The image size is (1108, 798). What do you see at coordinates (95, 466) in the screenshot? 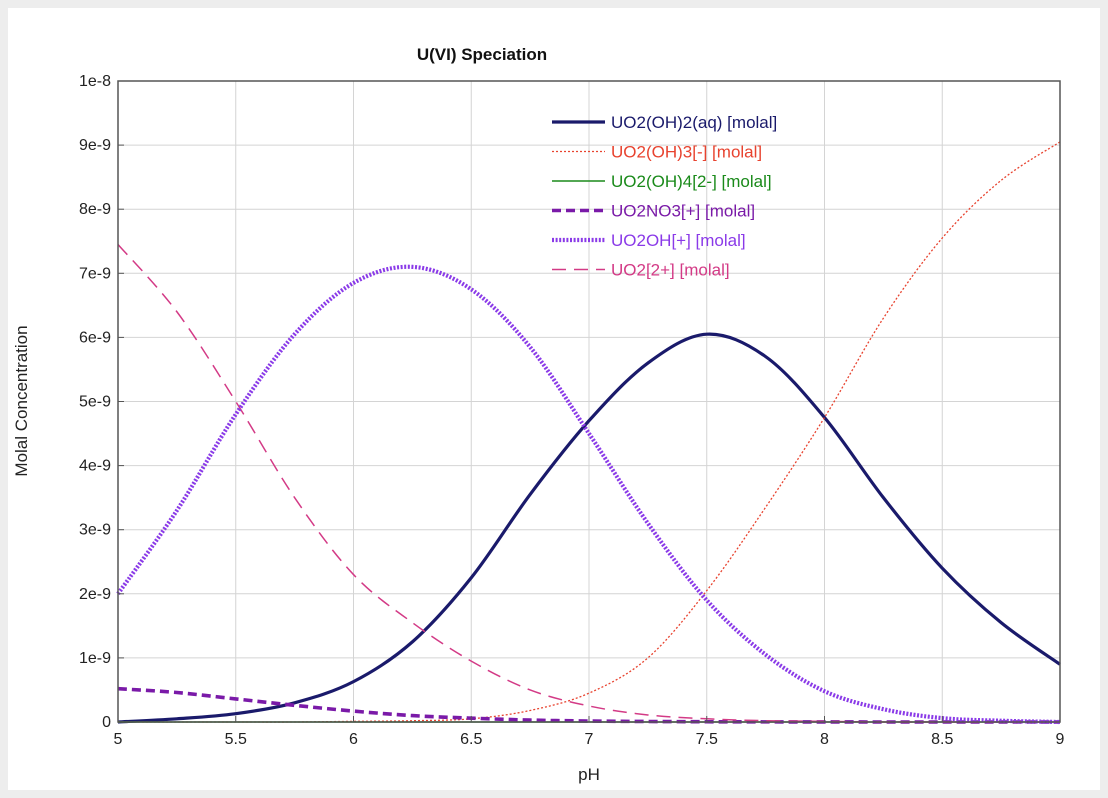
I see `y-tick-label: 4e-9` at bounding box center [95, 466].